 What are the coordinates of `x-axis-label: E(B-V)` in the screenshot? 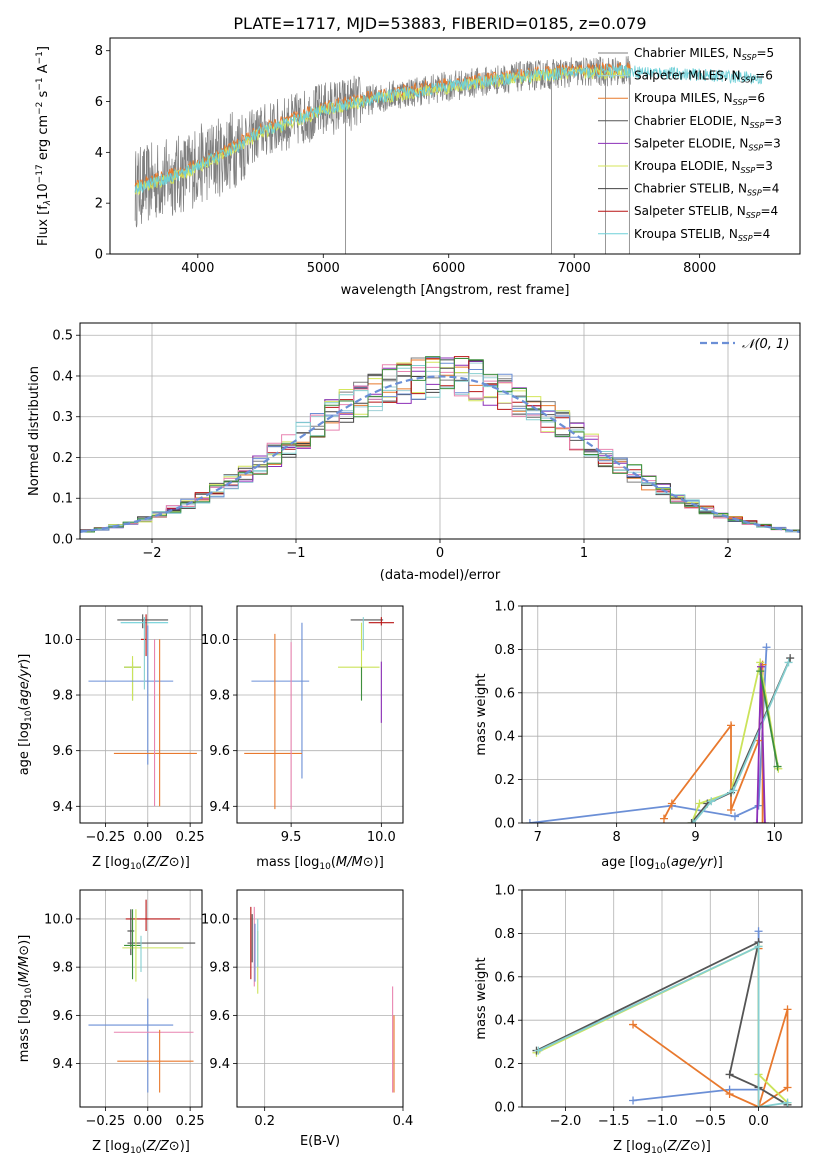 It's located at (320, 1141).